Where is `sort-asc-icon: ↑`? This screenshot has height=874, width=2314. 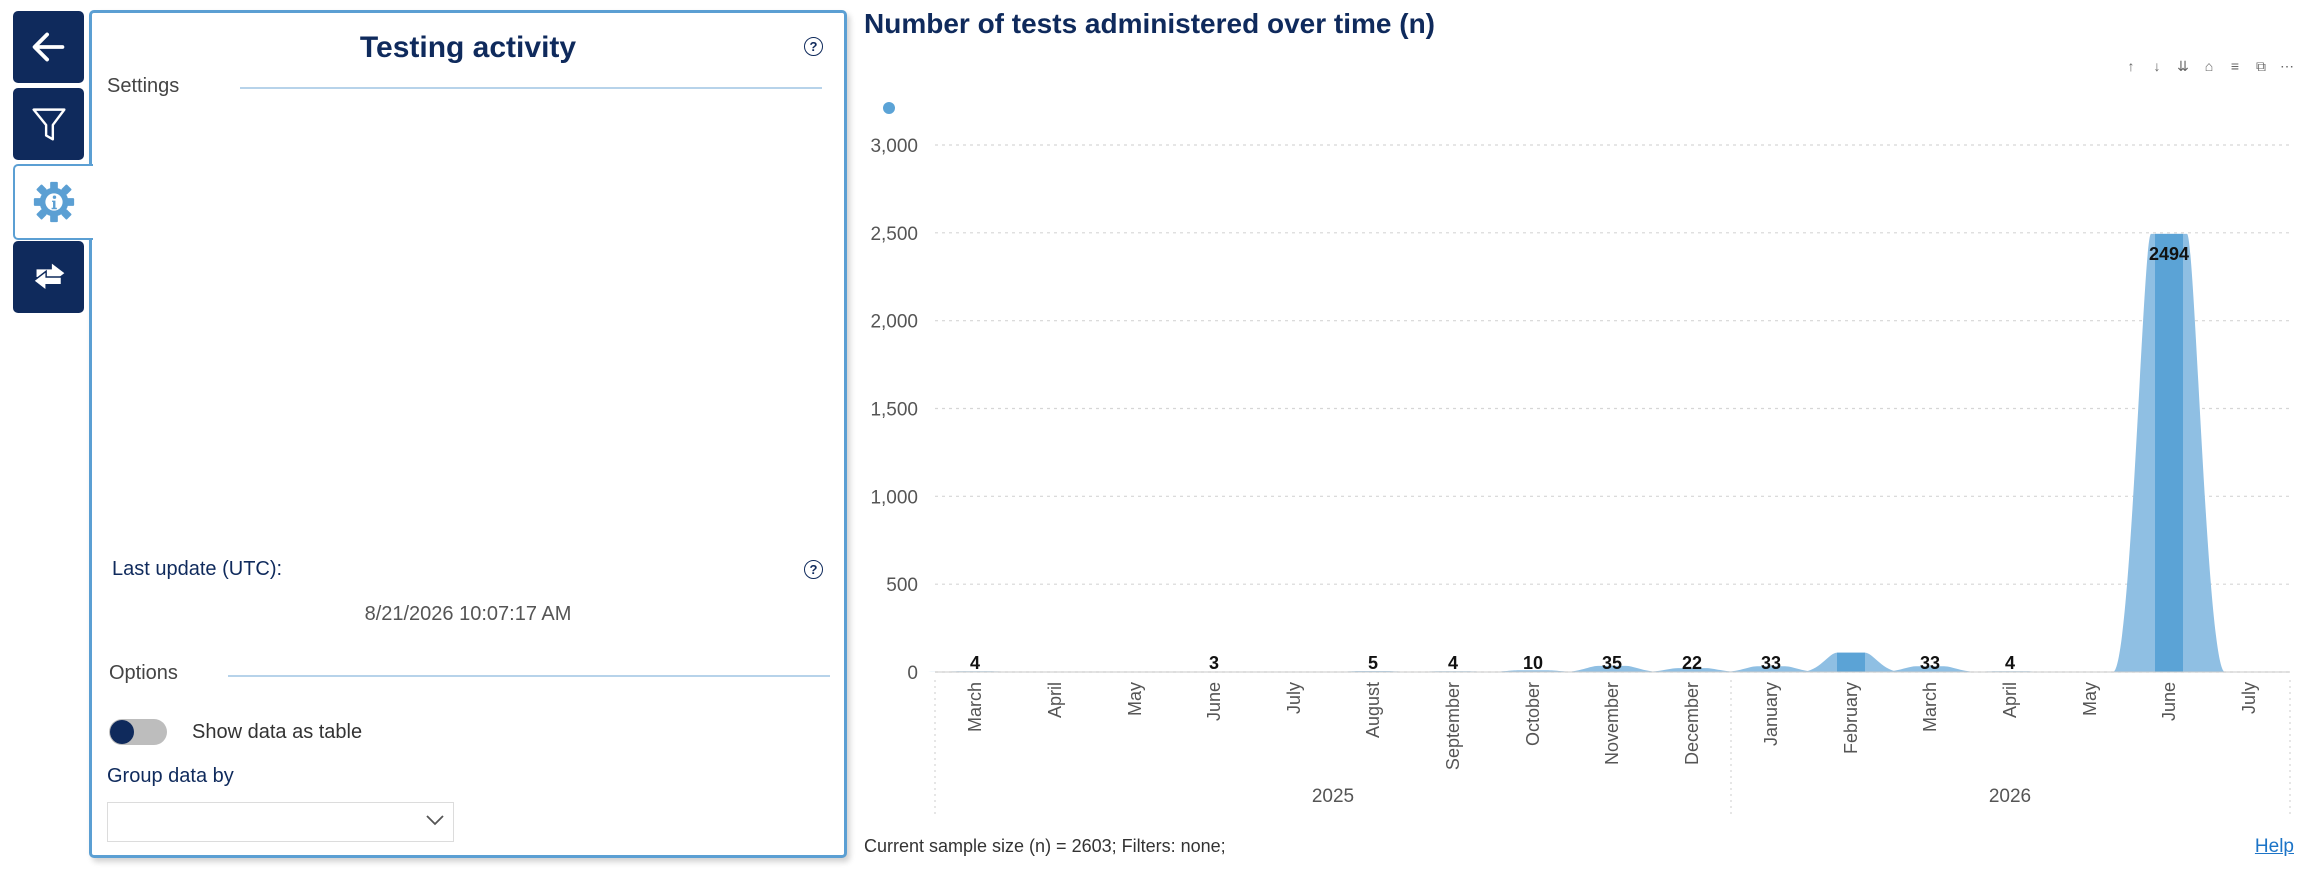
sort-asc-icon: ↑ is located at coordinates (2131, 66).